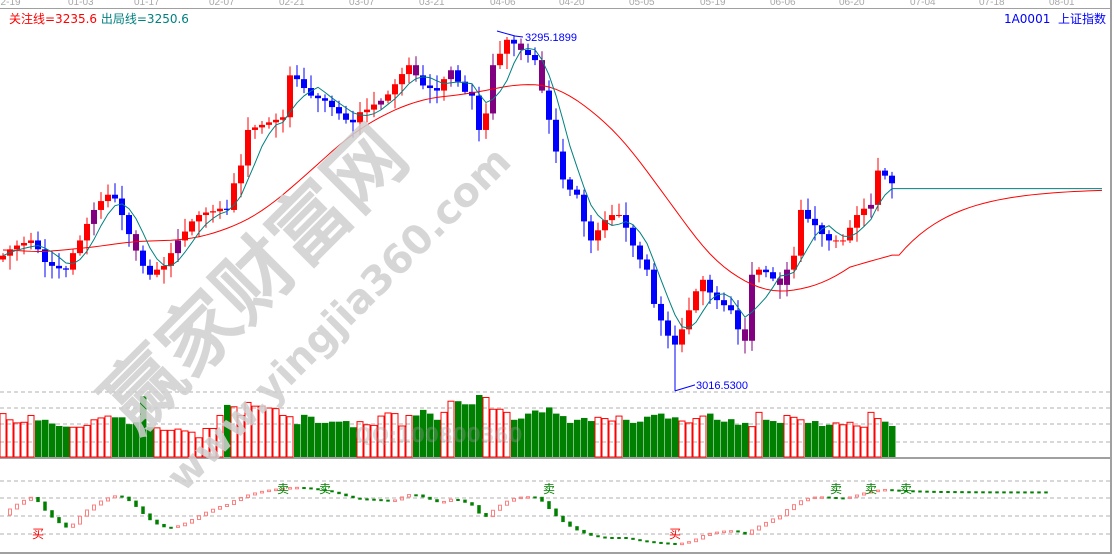  What do you see at coordinates (222, 4) in the screenshot?
I see `date-tick: 02-07` at bounding box center [222, 4].